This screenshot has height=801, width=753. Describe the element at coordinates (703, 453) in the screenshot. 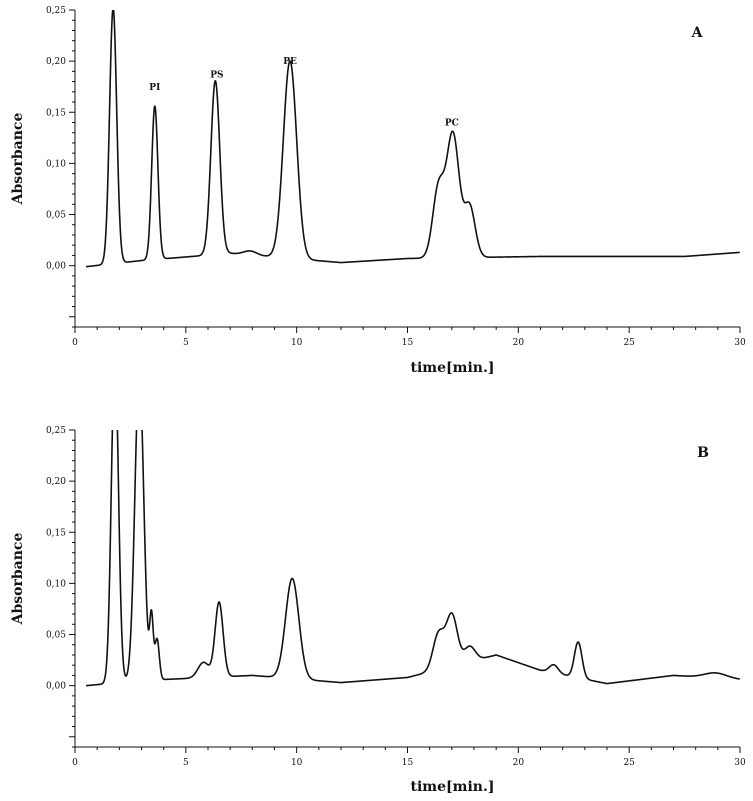

I see `panel-label: B` at that location.